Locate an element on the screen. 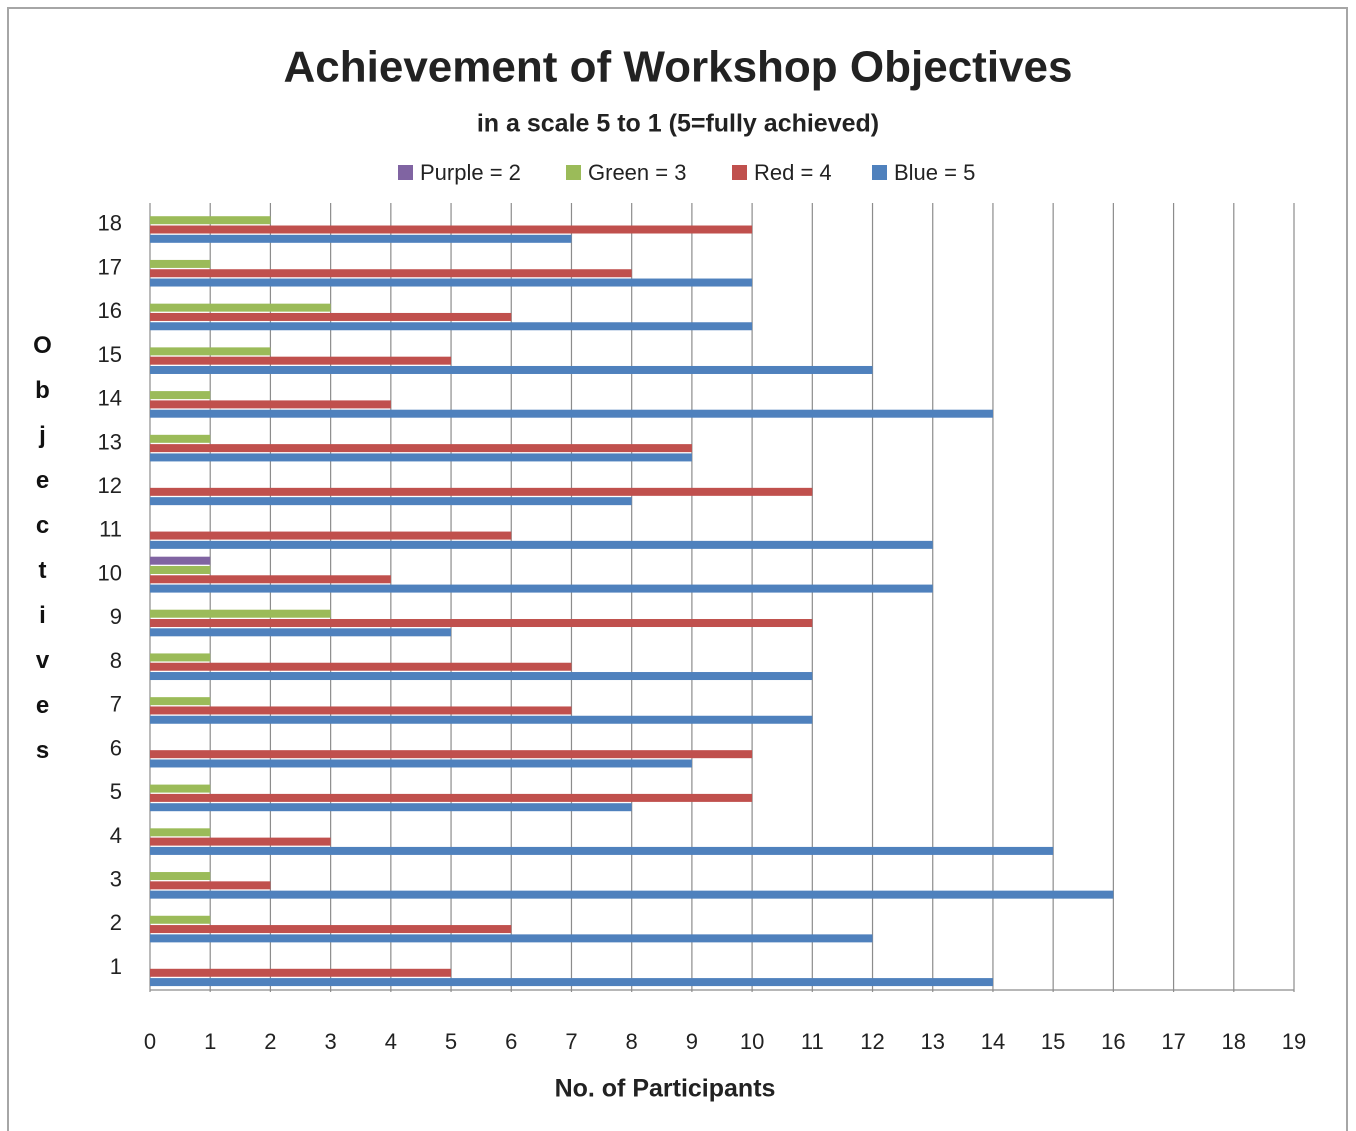 The image size is (1356, 1131). legend-label: Green = 3 is located at coordinates (637, 172).